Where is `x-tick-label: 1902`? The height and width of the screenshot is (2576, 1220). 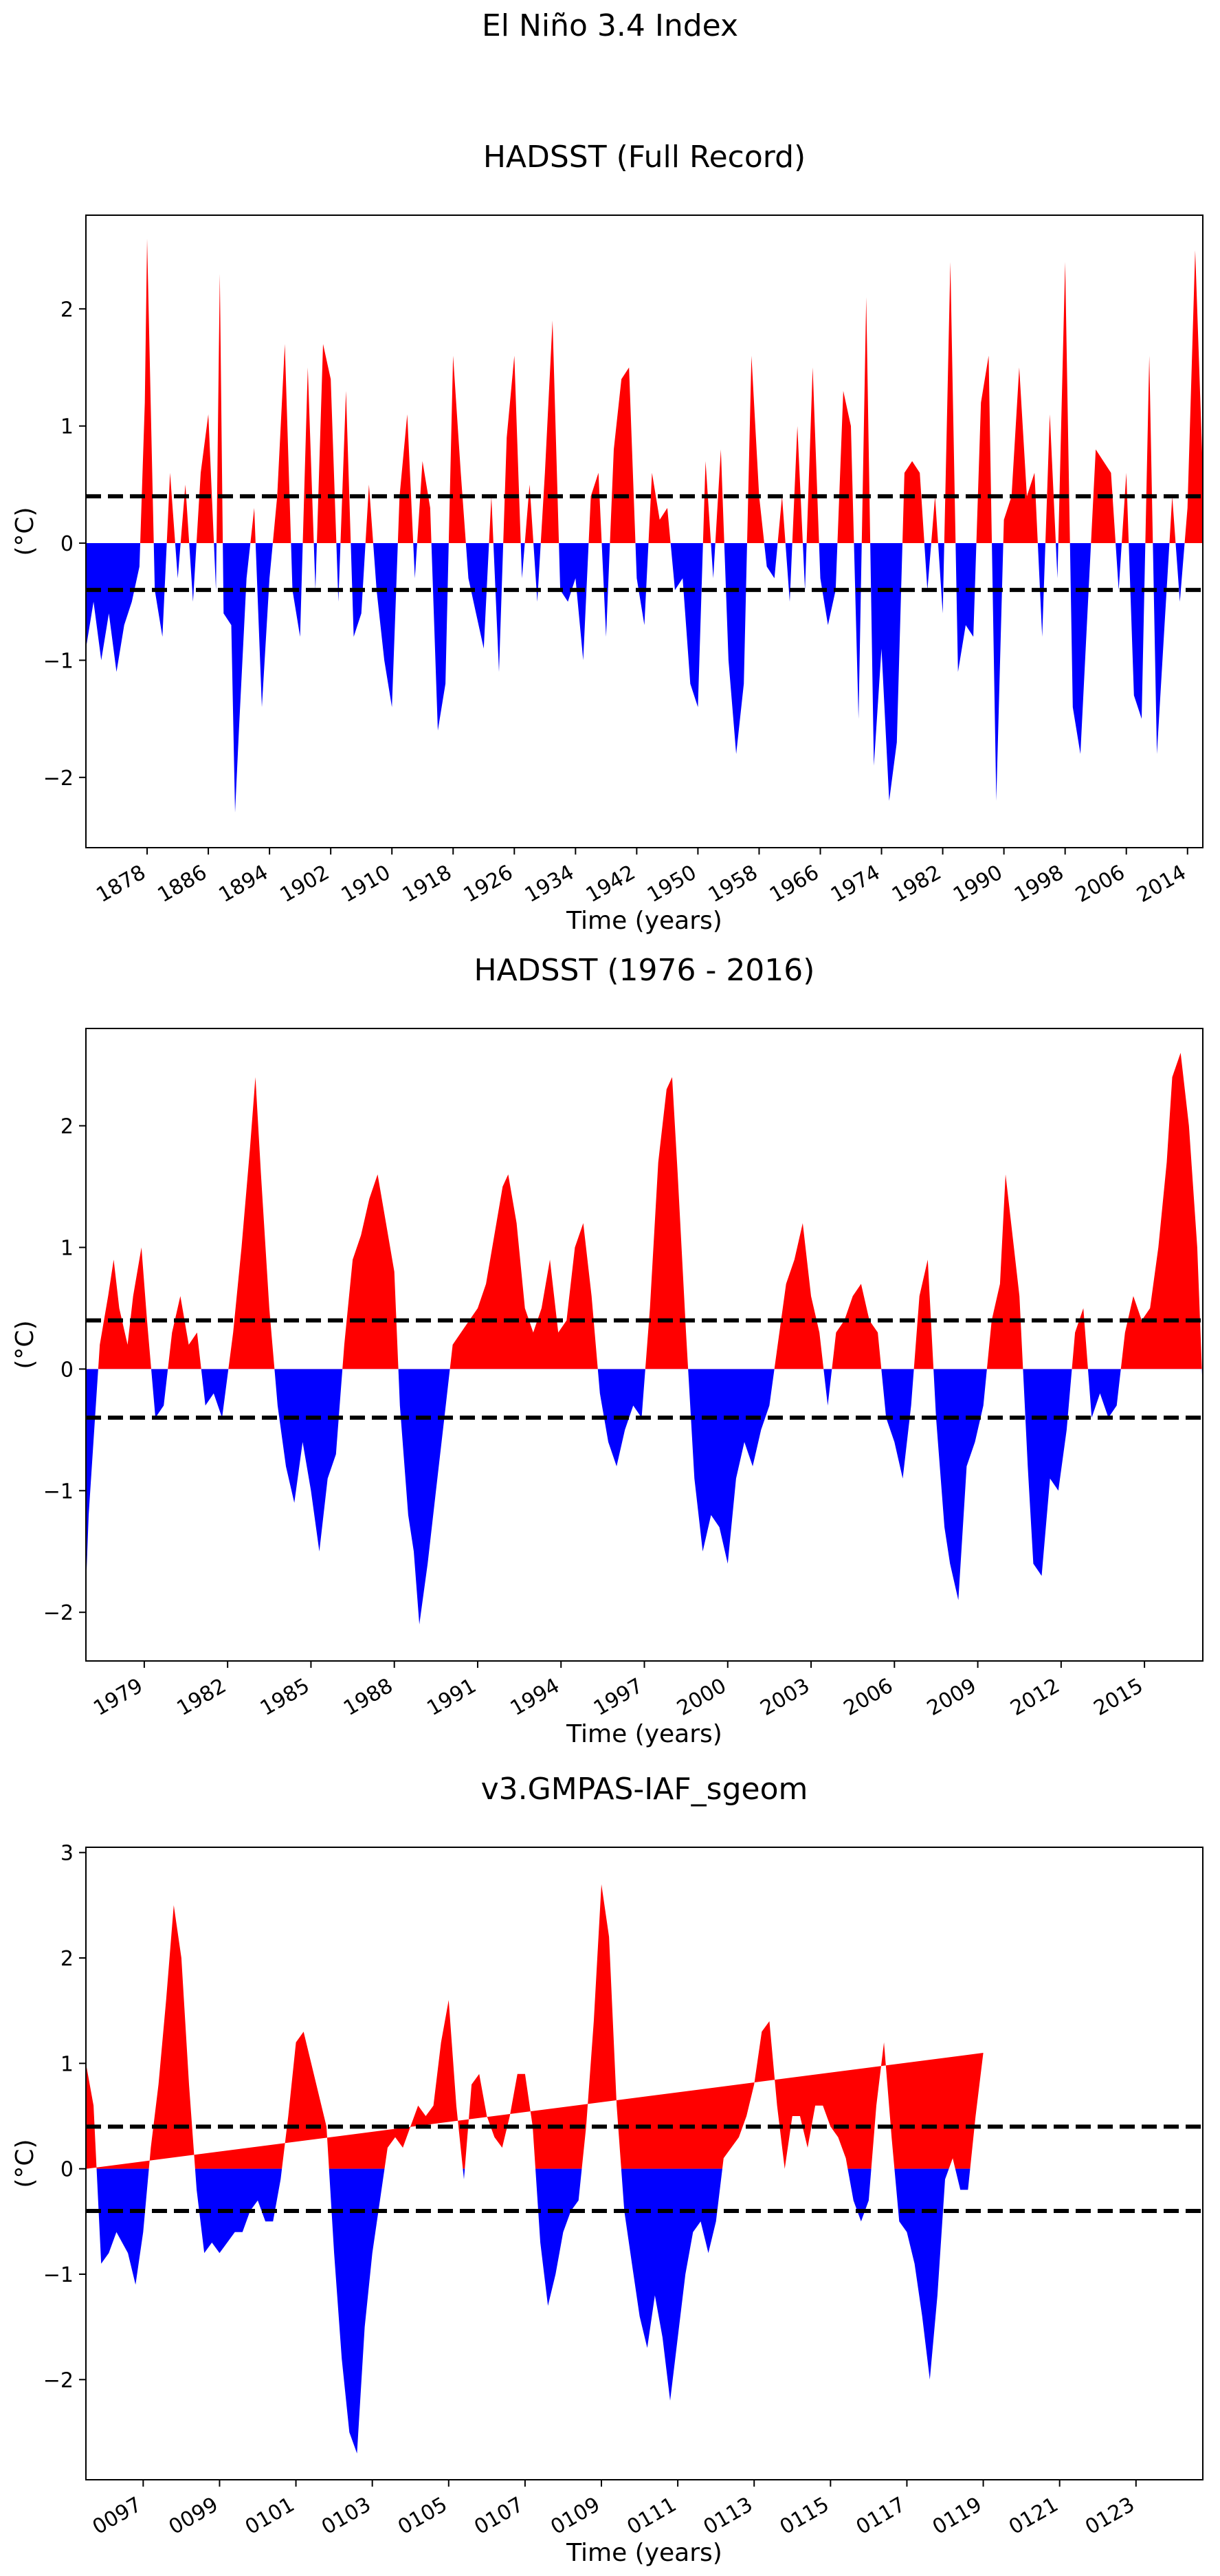 x-tick-label: 1902 is located at coordinates (305, 884).